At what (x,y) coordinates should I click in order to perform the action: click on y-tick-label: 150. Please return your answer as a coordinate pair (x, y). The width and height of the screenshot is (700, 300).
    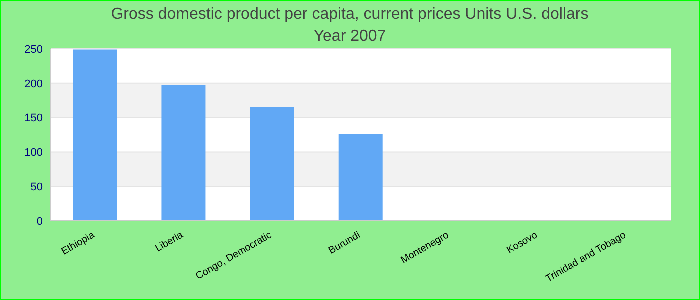
    Looking at the image, I should click on (33, 118).